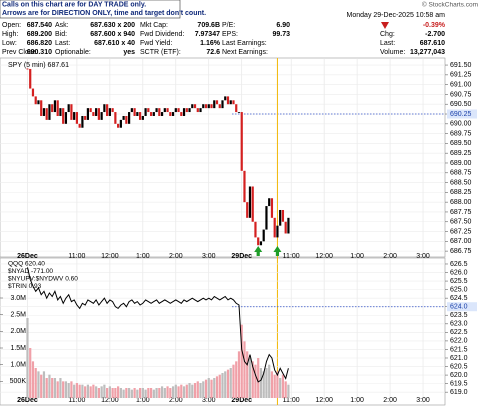  What do you see at coordinates (209, 256) in the screenshot?
I see `x-tick-label: 3:00` at bounding box center [209, 256].